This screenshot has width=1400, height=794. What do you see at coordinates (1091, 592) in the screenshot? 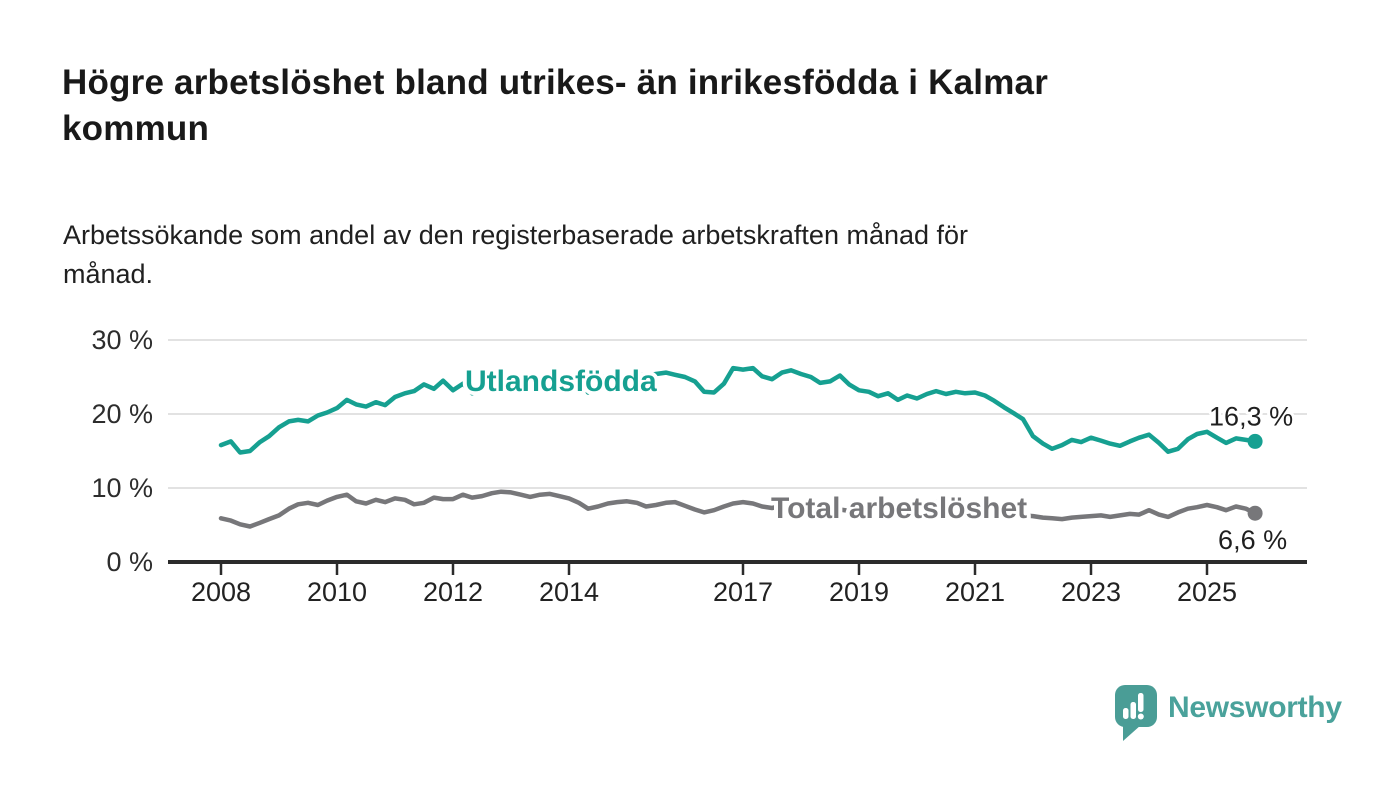
I see `x-axis-tick-label: 2023` at bounding box center [1091, 592].